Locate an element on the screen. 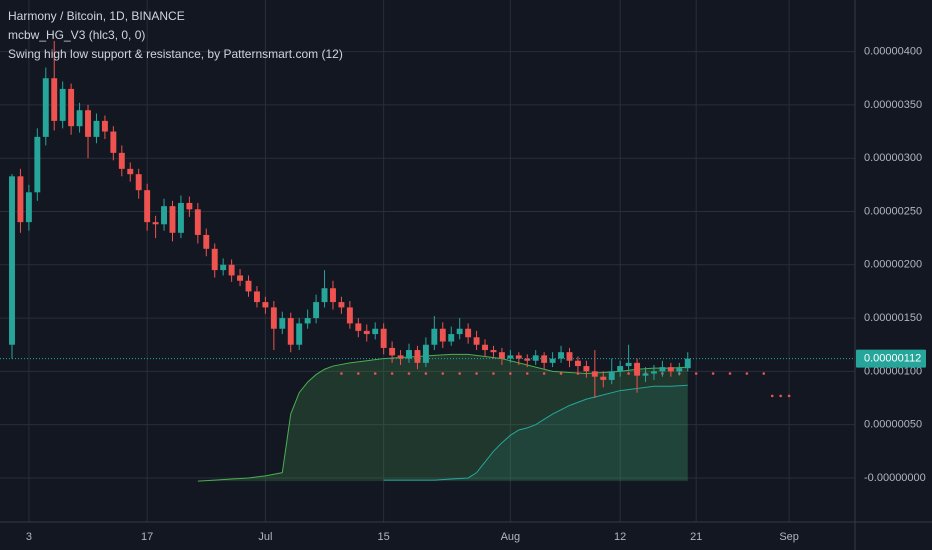 This screenshot has width=932, height=550. y-tick-label: 0.00000350 is located at coordinates (893, 105).